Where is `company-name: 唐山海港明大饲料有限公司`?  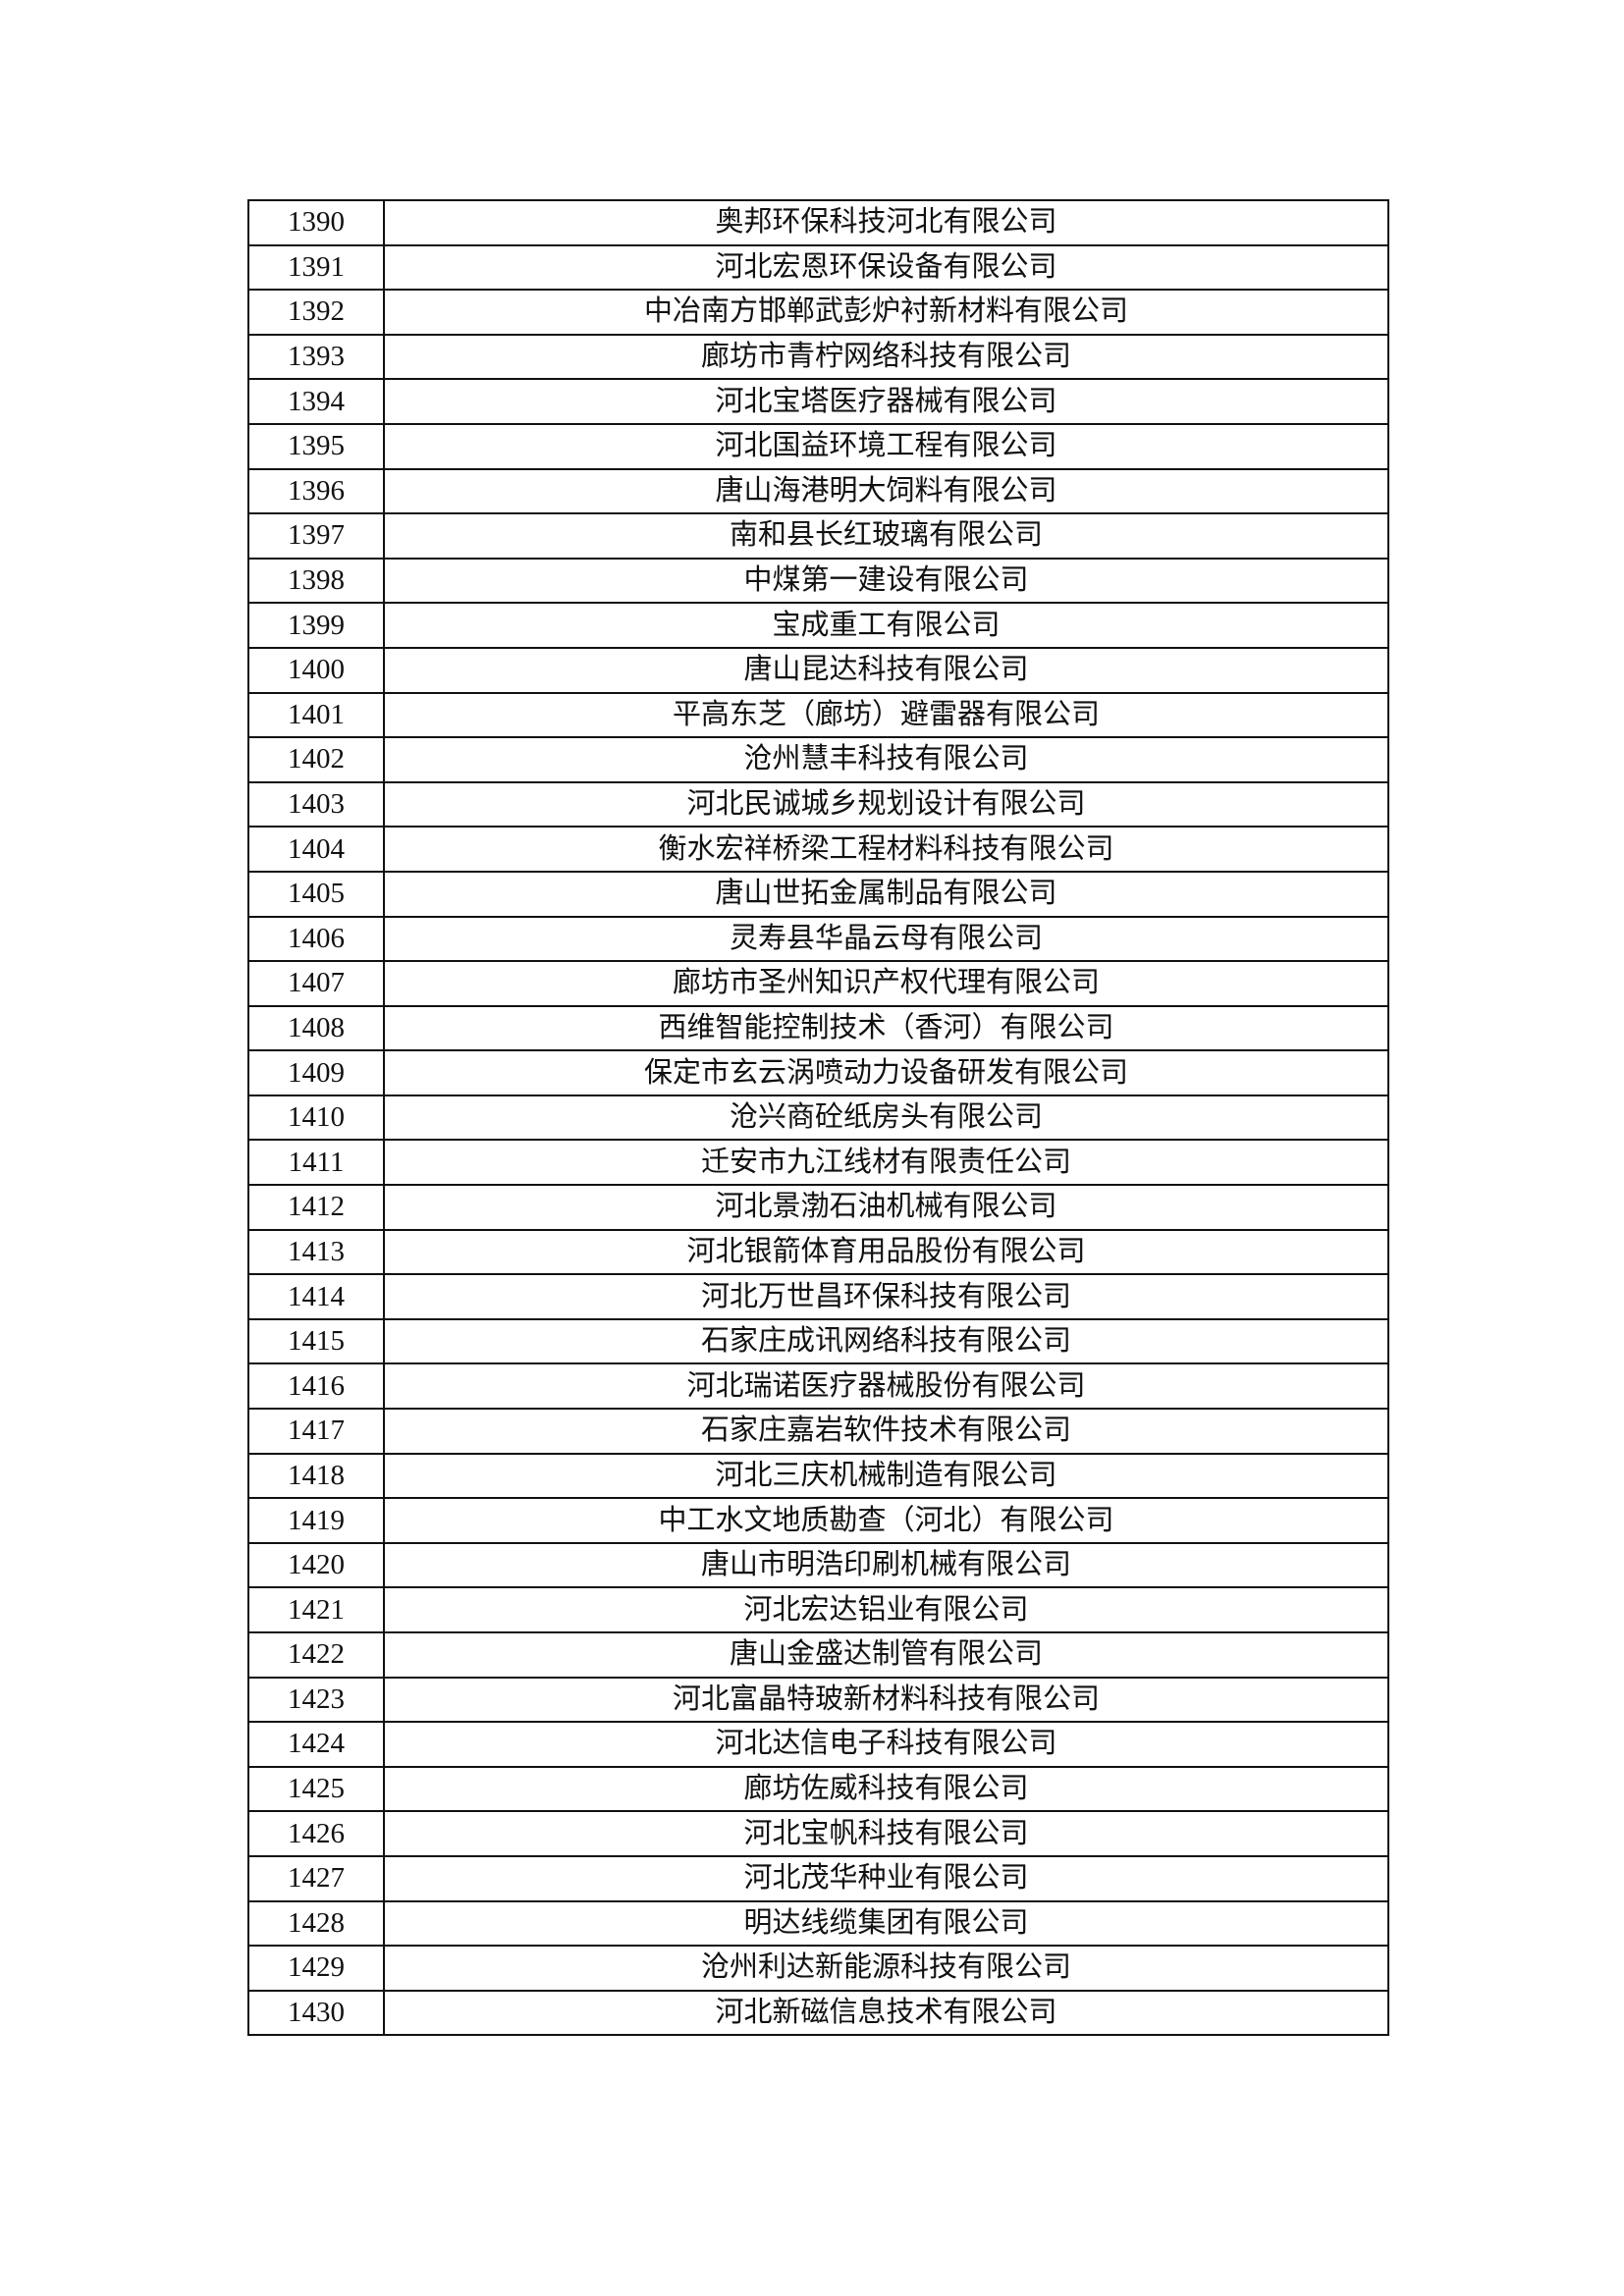
company-name: 唐山海港明大饲料有限公司 is located at coordinates (886, 491).